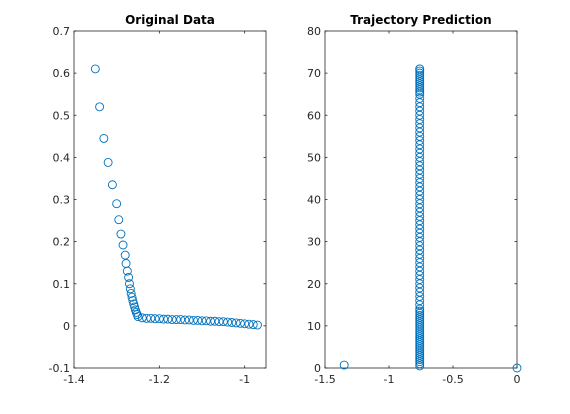  I want to click on original-y-tick-label: 0.6, so click(62, 73).